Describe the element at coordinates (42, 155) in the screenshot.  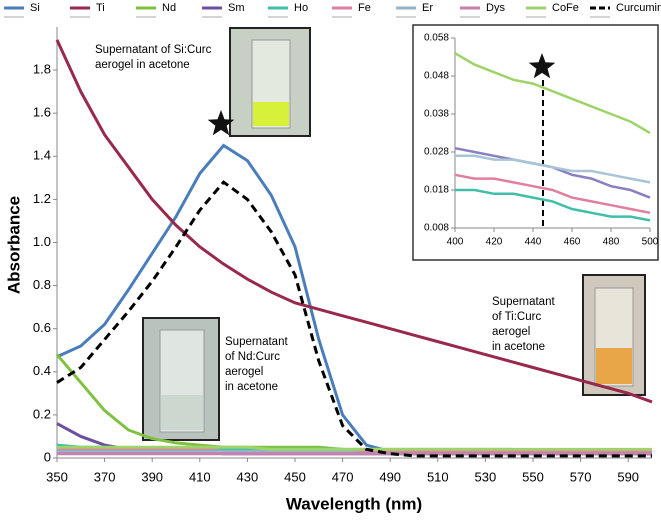
I see `y-tick-label: 1.4` at that location.